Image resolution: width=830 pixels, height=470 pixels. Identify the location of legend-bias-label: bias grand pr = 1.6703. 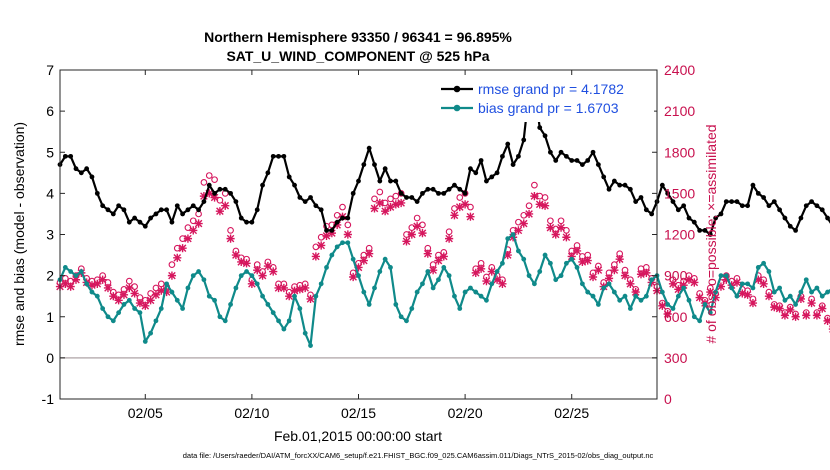
(548, 108).